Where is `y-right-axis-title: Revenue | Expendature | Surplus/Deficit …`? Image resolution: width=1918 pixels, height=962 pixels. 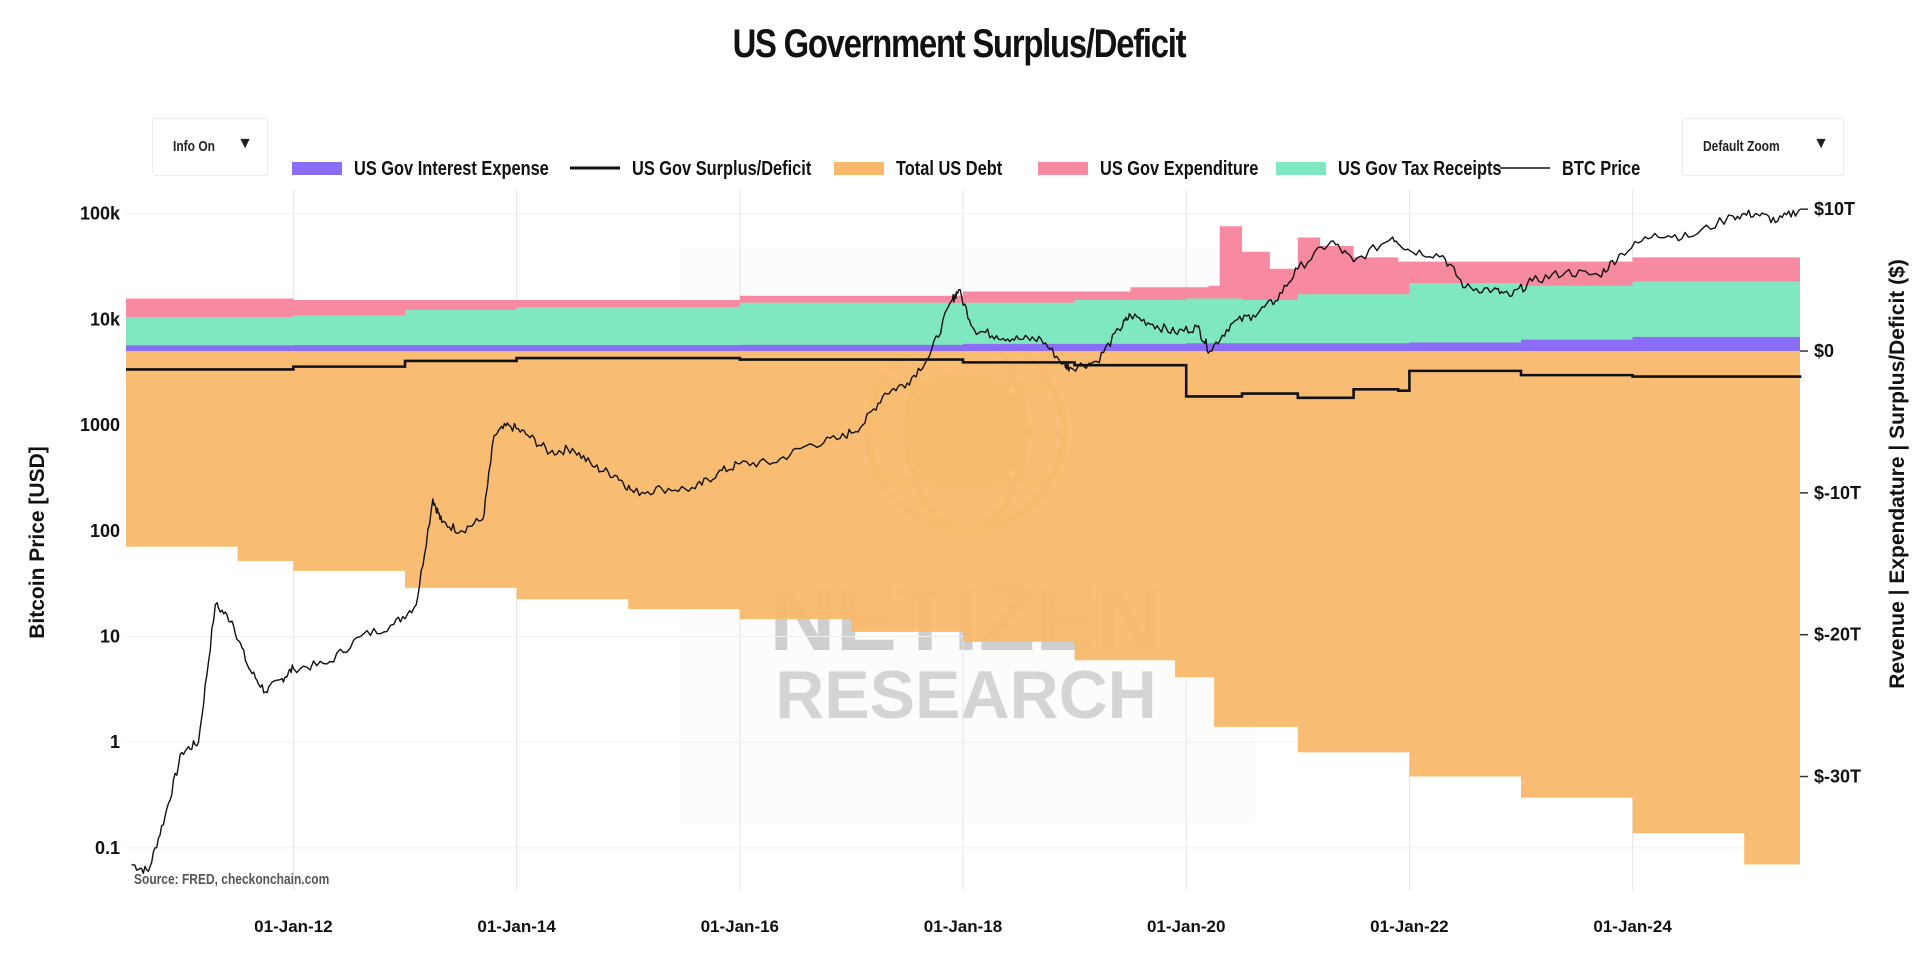
y-right-axis-title: Revenue | Expendature | Surplus/Deficit … is located at coordinates (1897, 474).